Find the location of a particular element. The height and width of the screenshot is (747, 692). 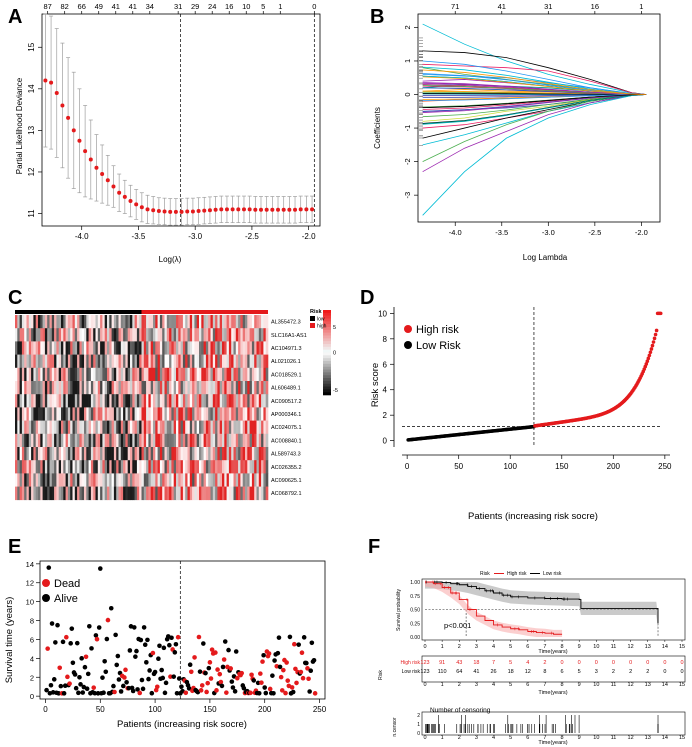

high-risk-curve is located at coordinates (494, 608).